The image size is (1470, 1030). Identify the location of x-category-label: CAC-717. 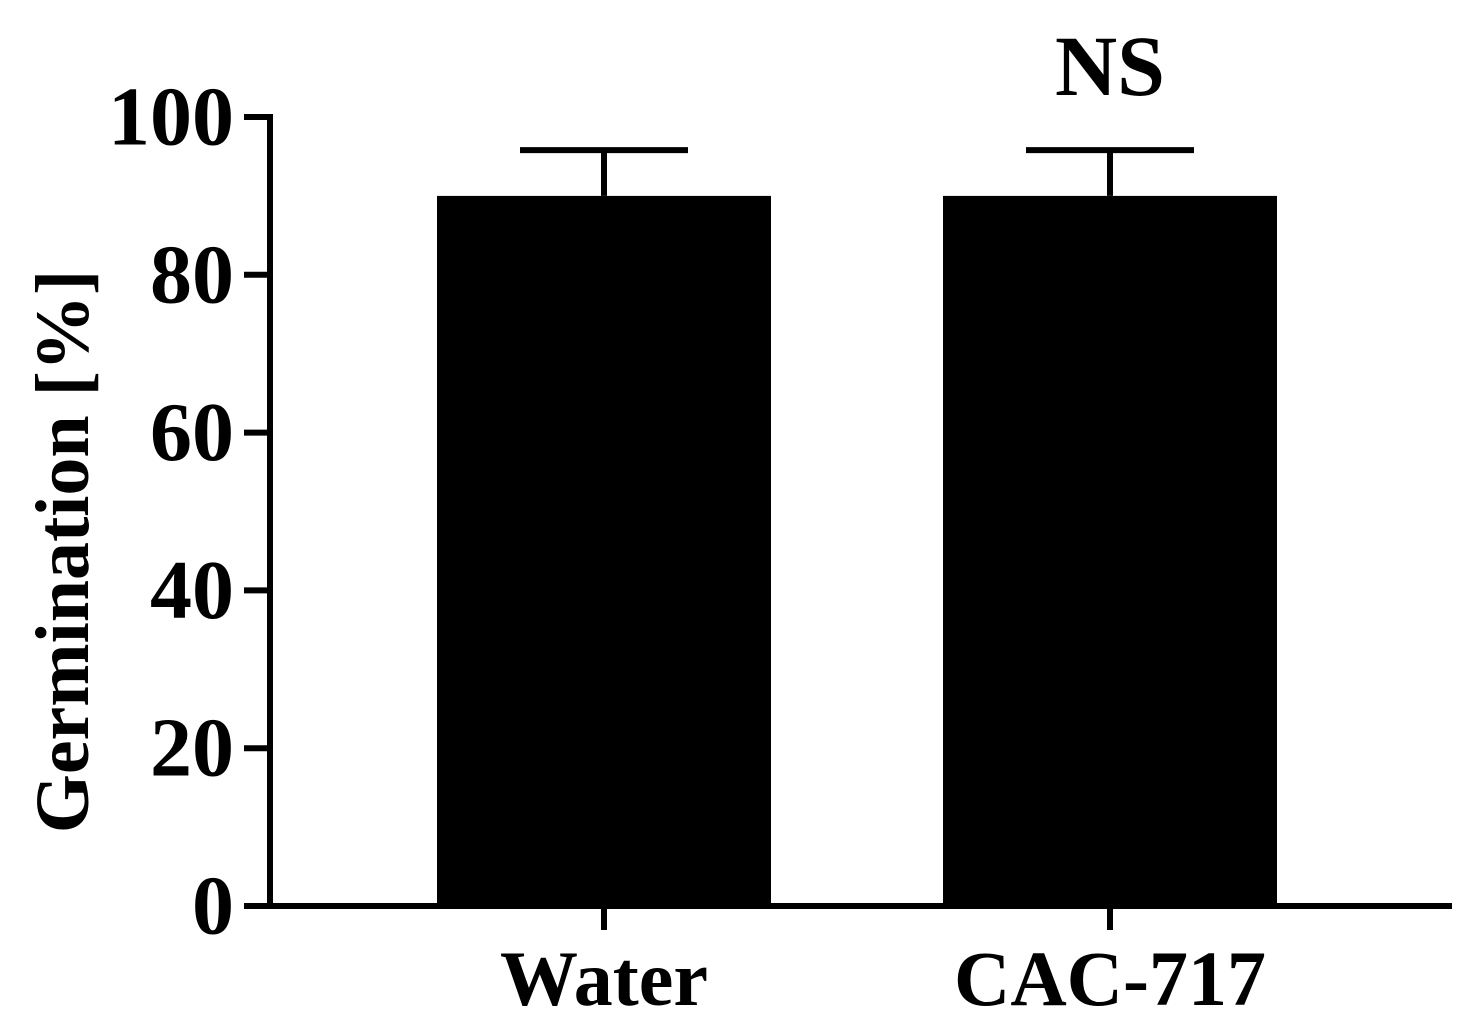
(1110, 978).